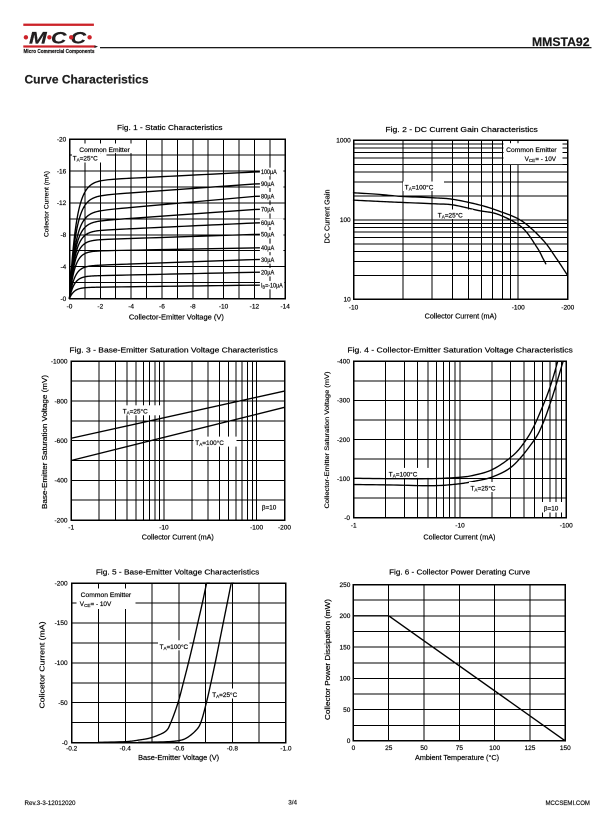  I want to click on svg-text:Fig. 1 - Static Characteristic: Fig. 1 - Static Characteristics, so click(170, 127).